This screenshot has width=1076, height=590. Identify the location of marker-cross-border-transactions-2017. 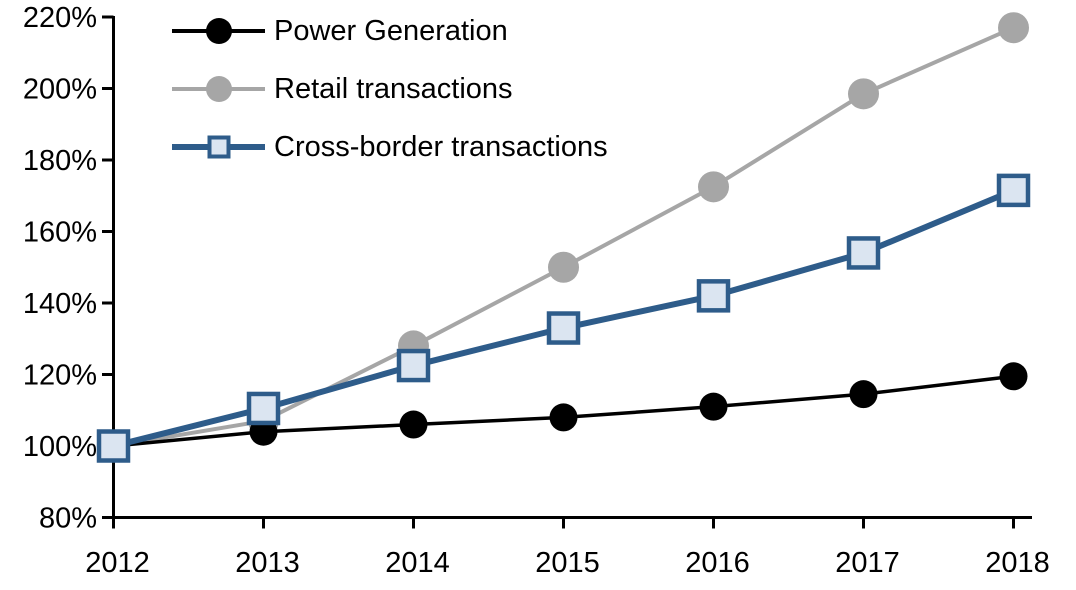
(863, 253).